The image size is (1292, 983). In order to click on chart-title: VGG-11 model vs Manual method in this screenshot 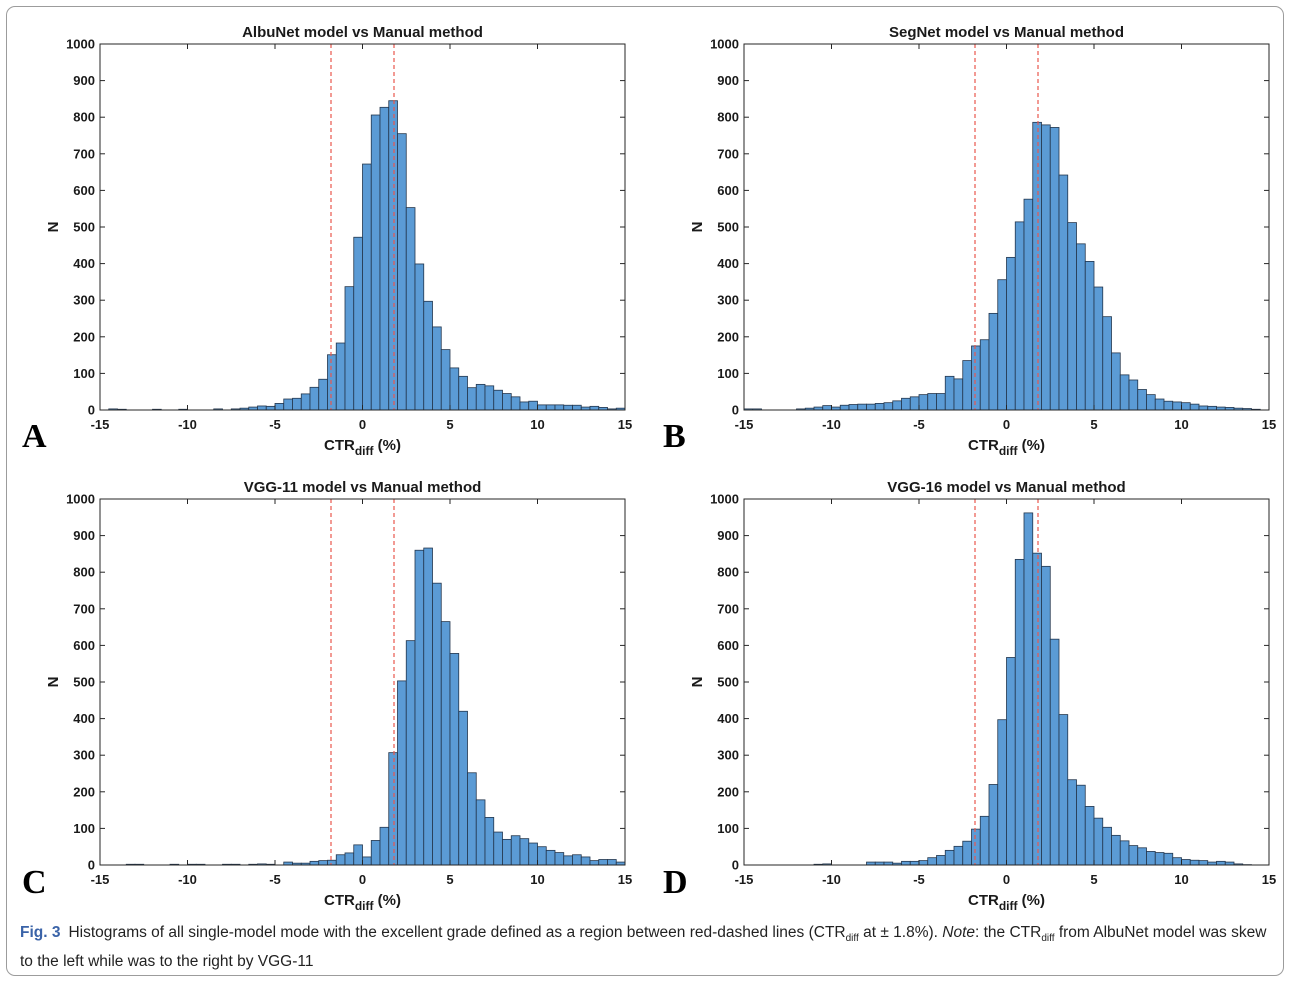, I will do `click(363, 487)`.